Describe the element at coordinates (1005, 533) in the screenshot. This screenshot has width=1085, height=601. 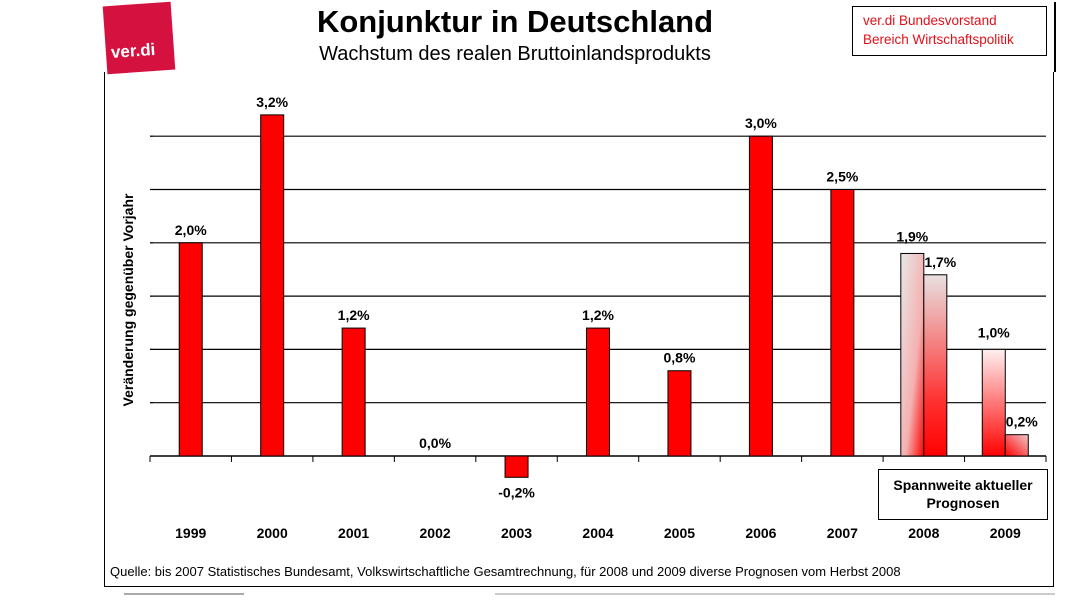
I see `x-tick-label: 2009` at that location.